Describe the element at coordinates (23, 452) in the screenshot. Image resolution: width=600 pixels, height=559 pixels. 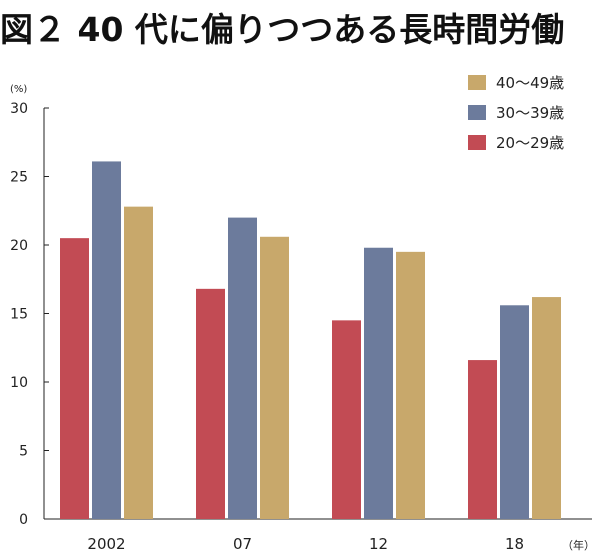
I see `y-tick-label: 5` at that location.